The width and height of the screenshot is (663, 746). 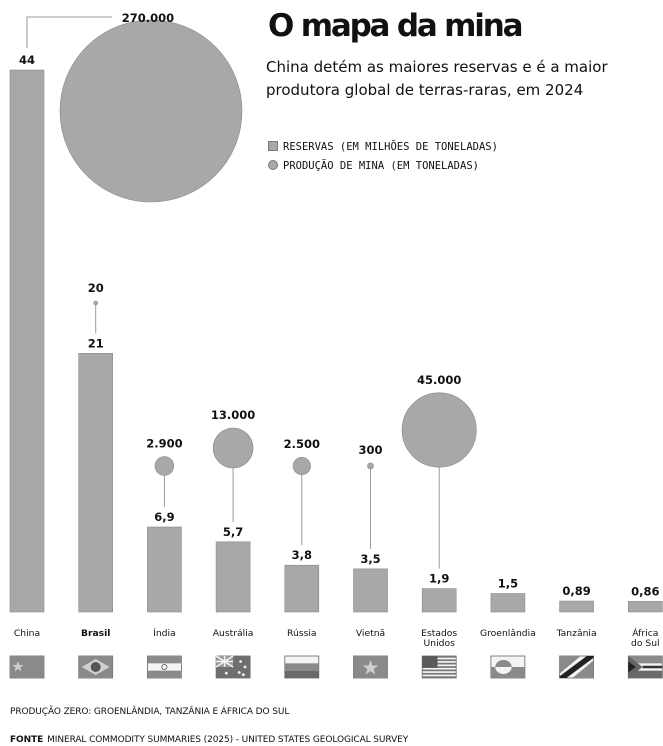 I want to click on category-label-brasil: Brasil, so click(x=96, y=633).